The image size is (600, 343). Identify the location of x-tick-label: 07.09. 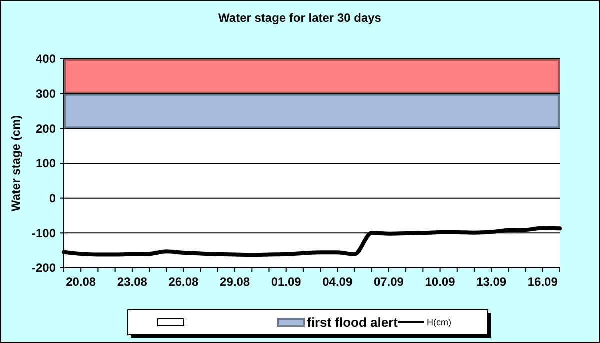
(389, 282).